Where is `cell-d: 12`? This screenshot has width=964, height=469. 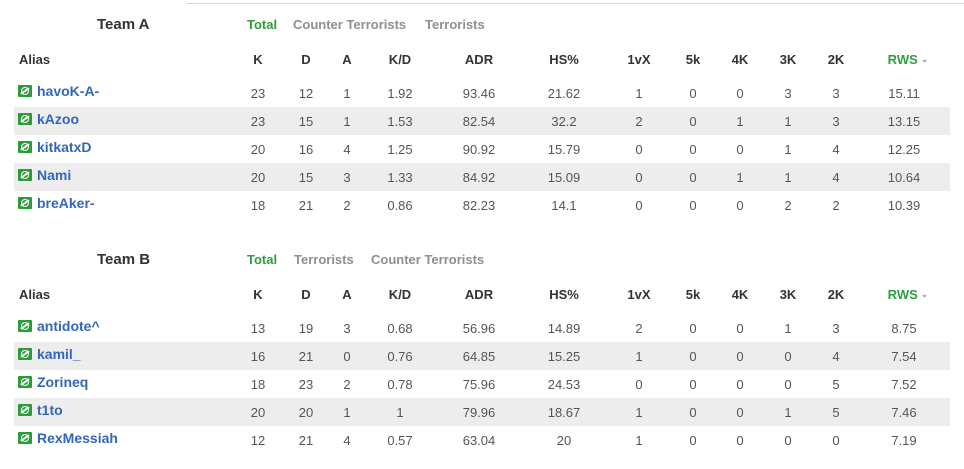 cell-d: 12 is located at coordinates (306, 93).